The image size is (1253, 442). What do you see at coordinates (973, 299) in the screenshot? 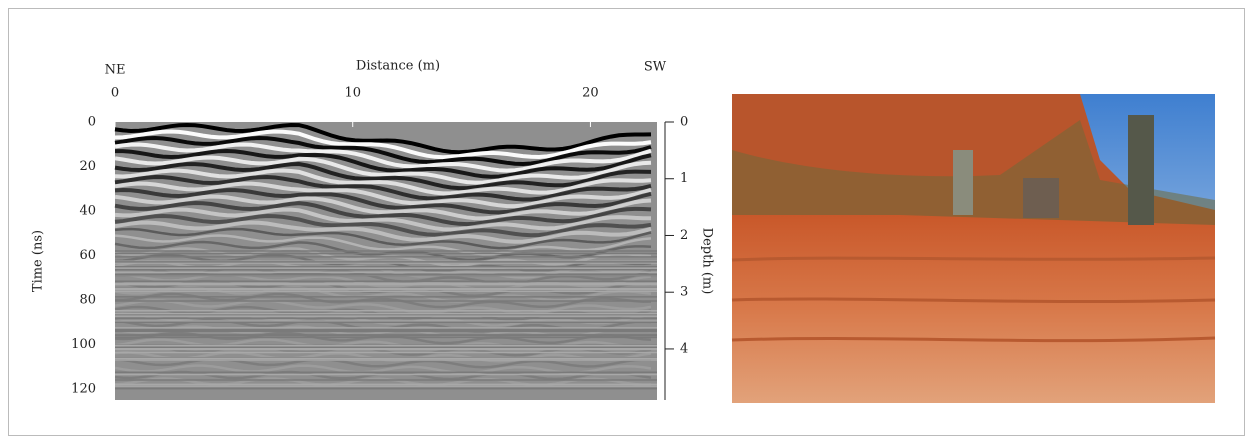
I see `photo-bedding` at bounding box center [973, 299].